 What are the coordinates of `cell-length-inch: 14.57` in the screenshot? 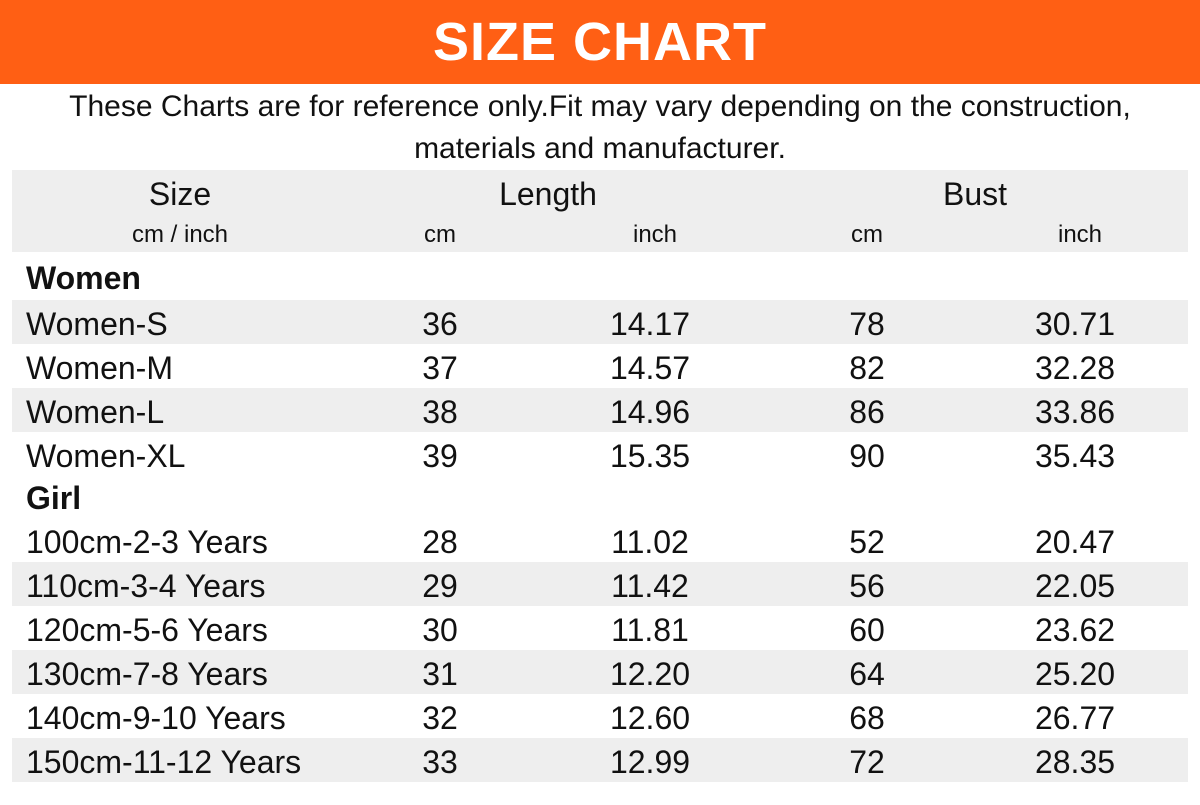 It's located at (650, 368).